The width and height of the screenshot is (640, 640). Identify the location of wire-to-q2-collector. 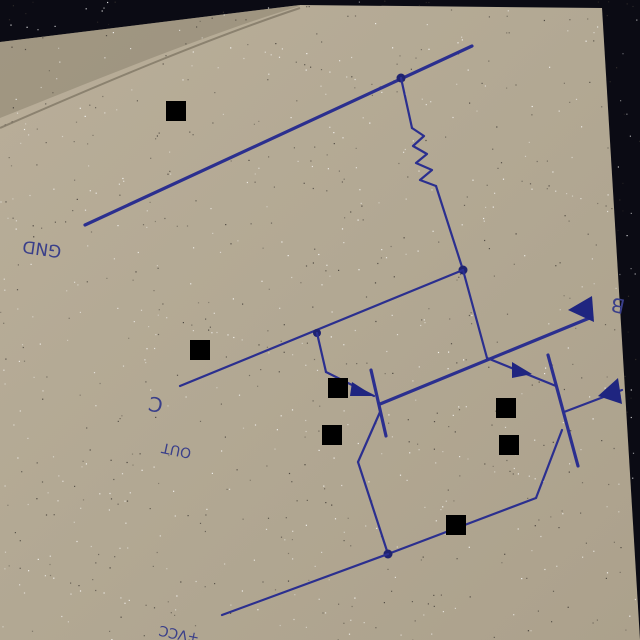
(475, 314).